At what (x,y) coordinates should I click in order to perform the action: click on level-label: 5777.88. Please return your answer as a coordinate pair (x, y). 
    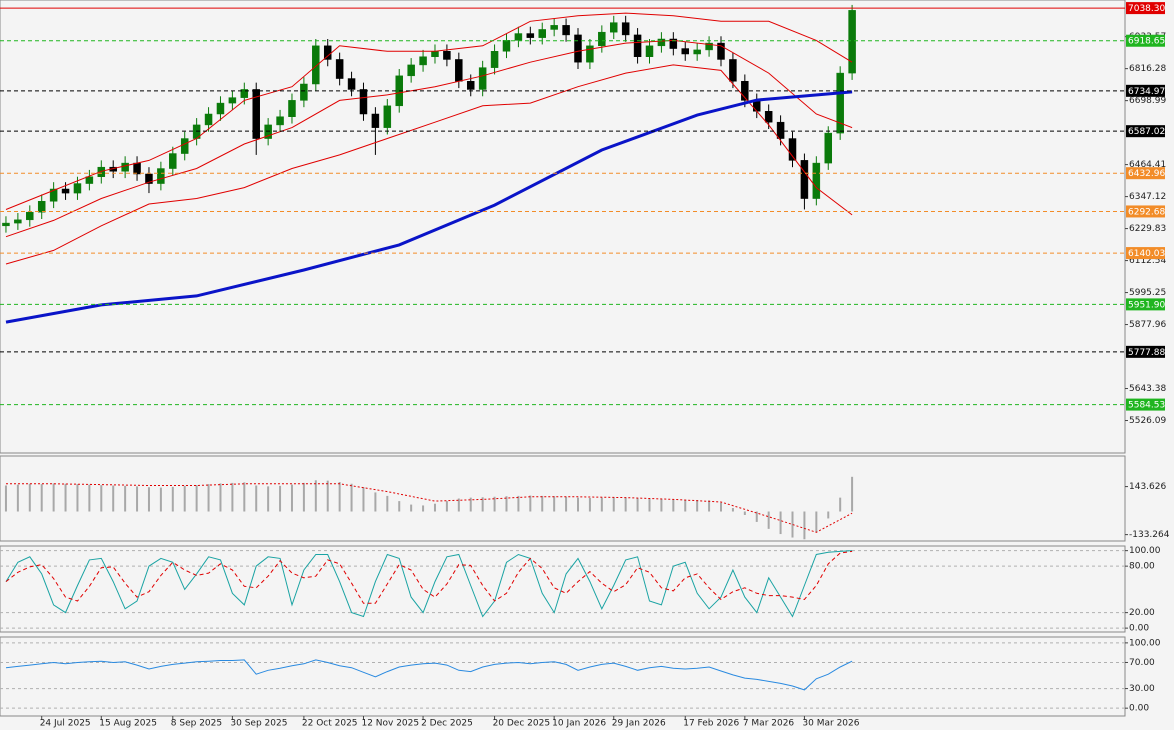
    Looking at the image, I should click on (1146, 353).